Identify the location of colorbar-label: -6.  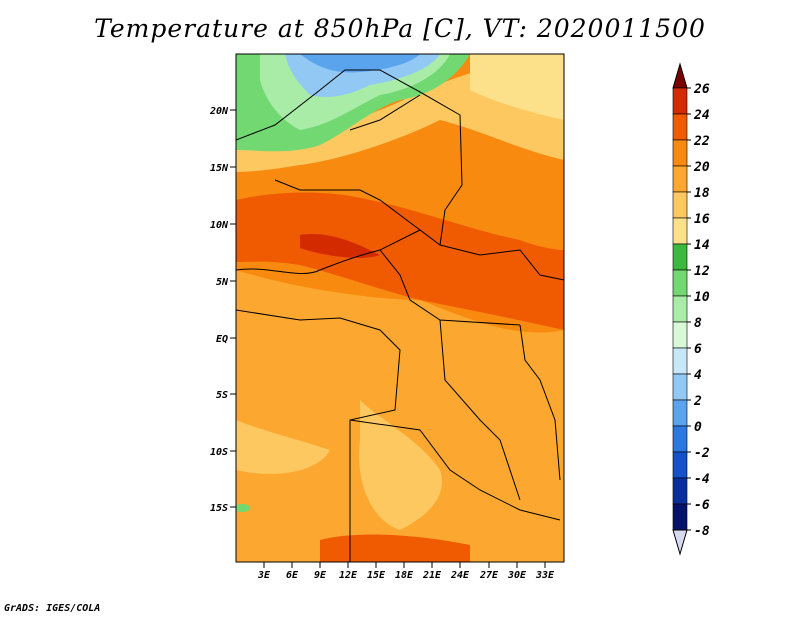
(702, 505).